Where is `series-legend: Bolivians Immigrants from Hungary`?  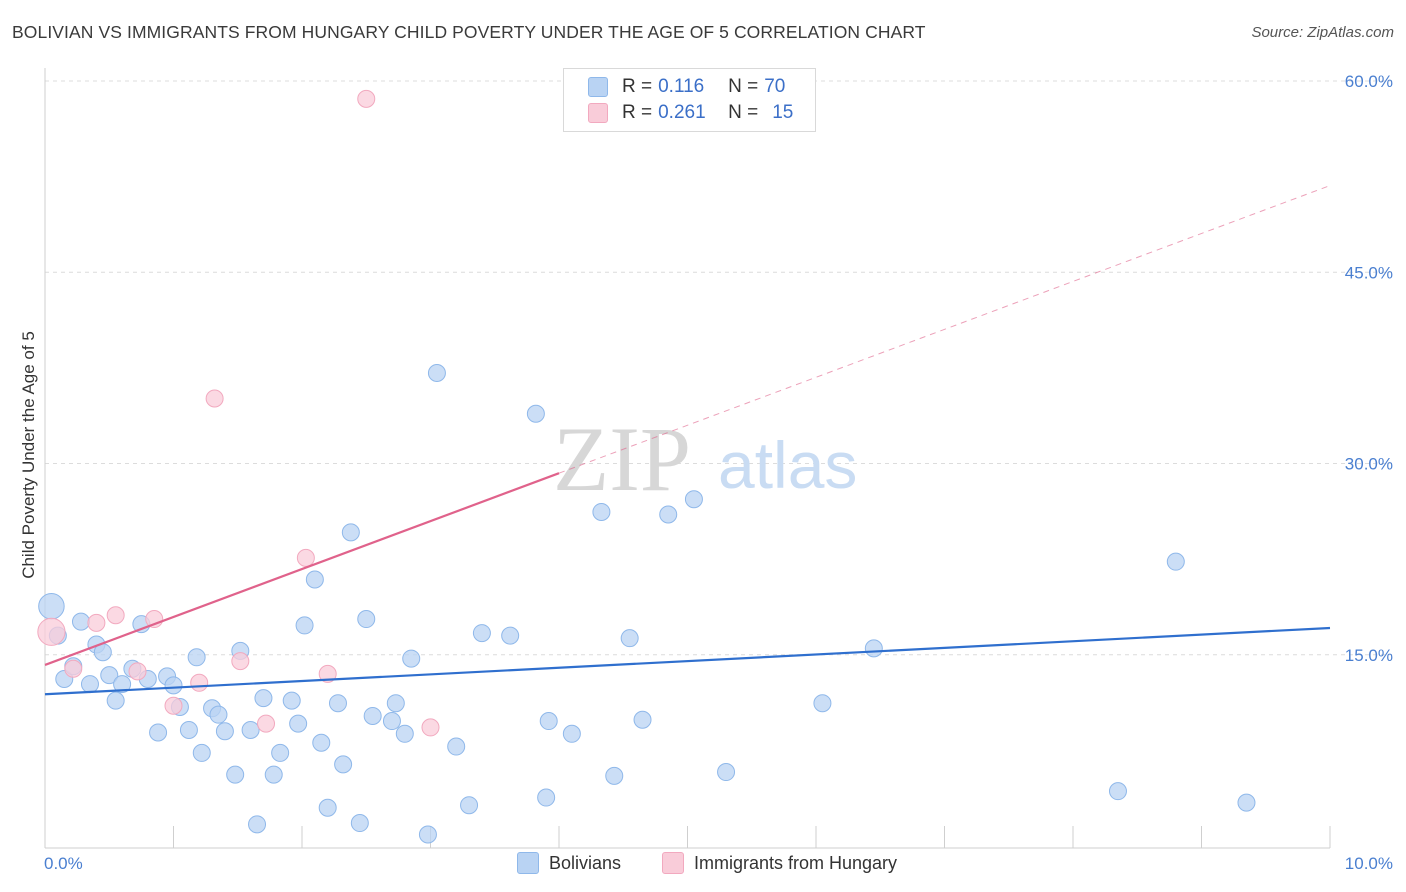 series-legend: Bolivians Immigrants from Hungary is located at coordinates (703, 865).